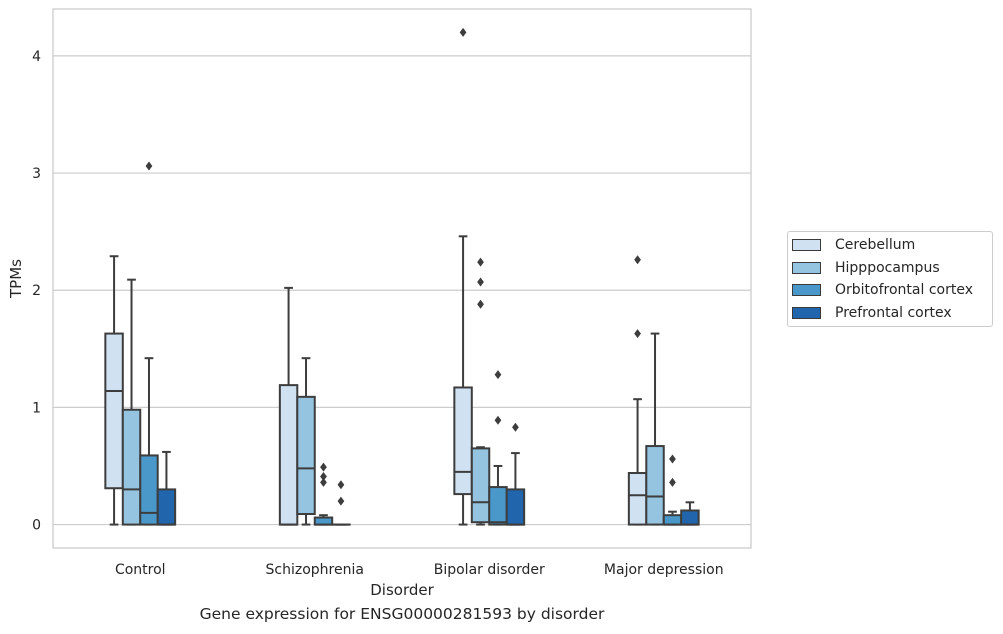  Describe the element at coordinates (16, 279) in the screenshot. I see `y-axis-title: TPMs` at that location.